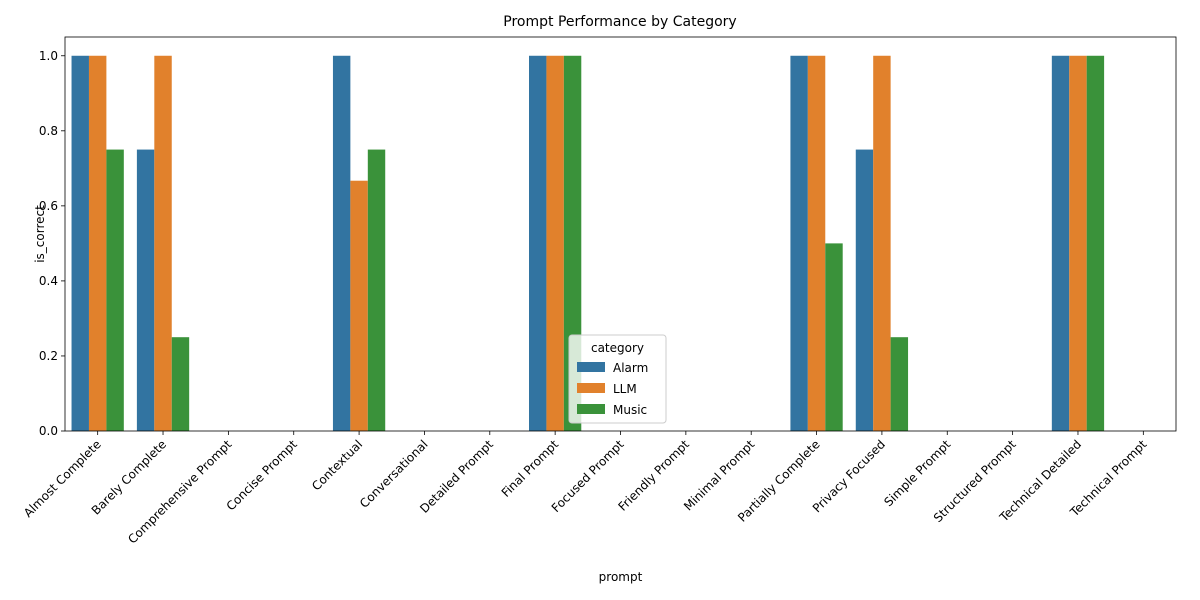  What do you see at coordinates (337, 465) in the screenshot?
I see `x-tick-label: Contextual` at bounding box center [337, 465].